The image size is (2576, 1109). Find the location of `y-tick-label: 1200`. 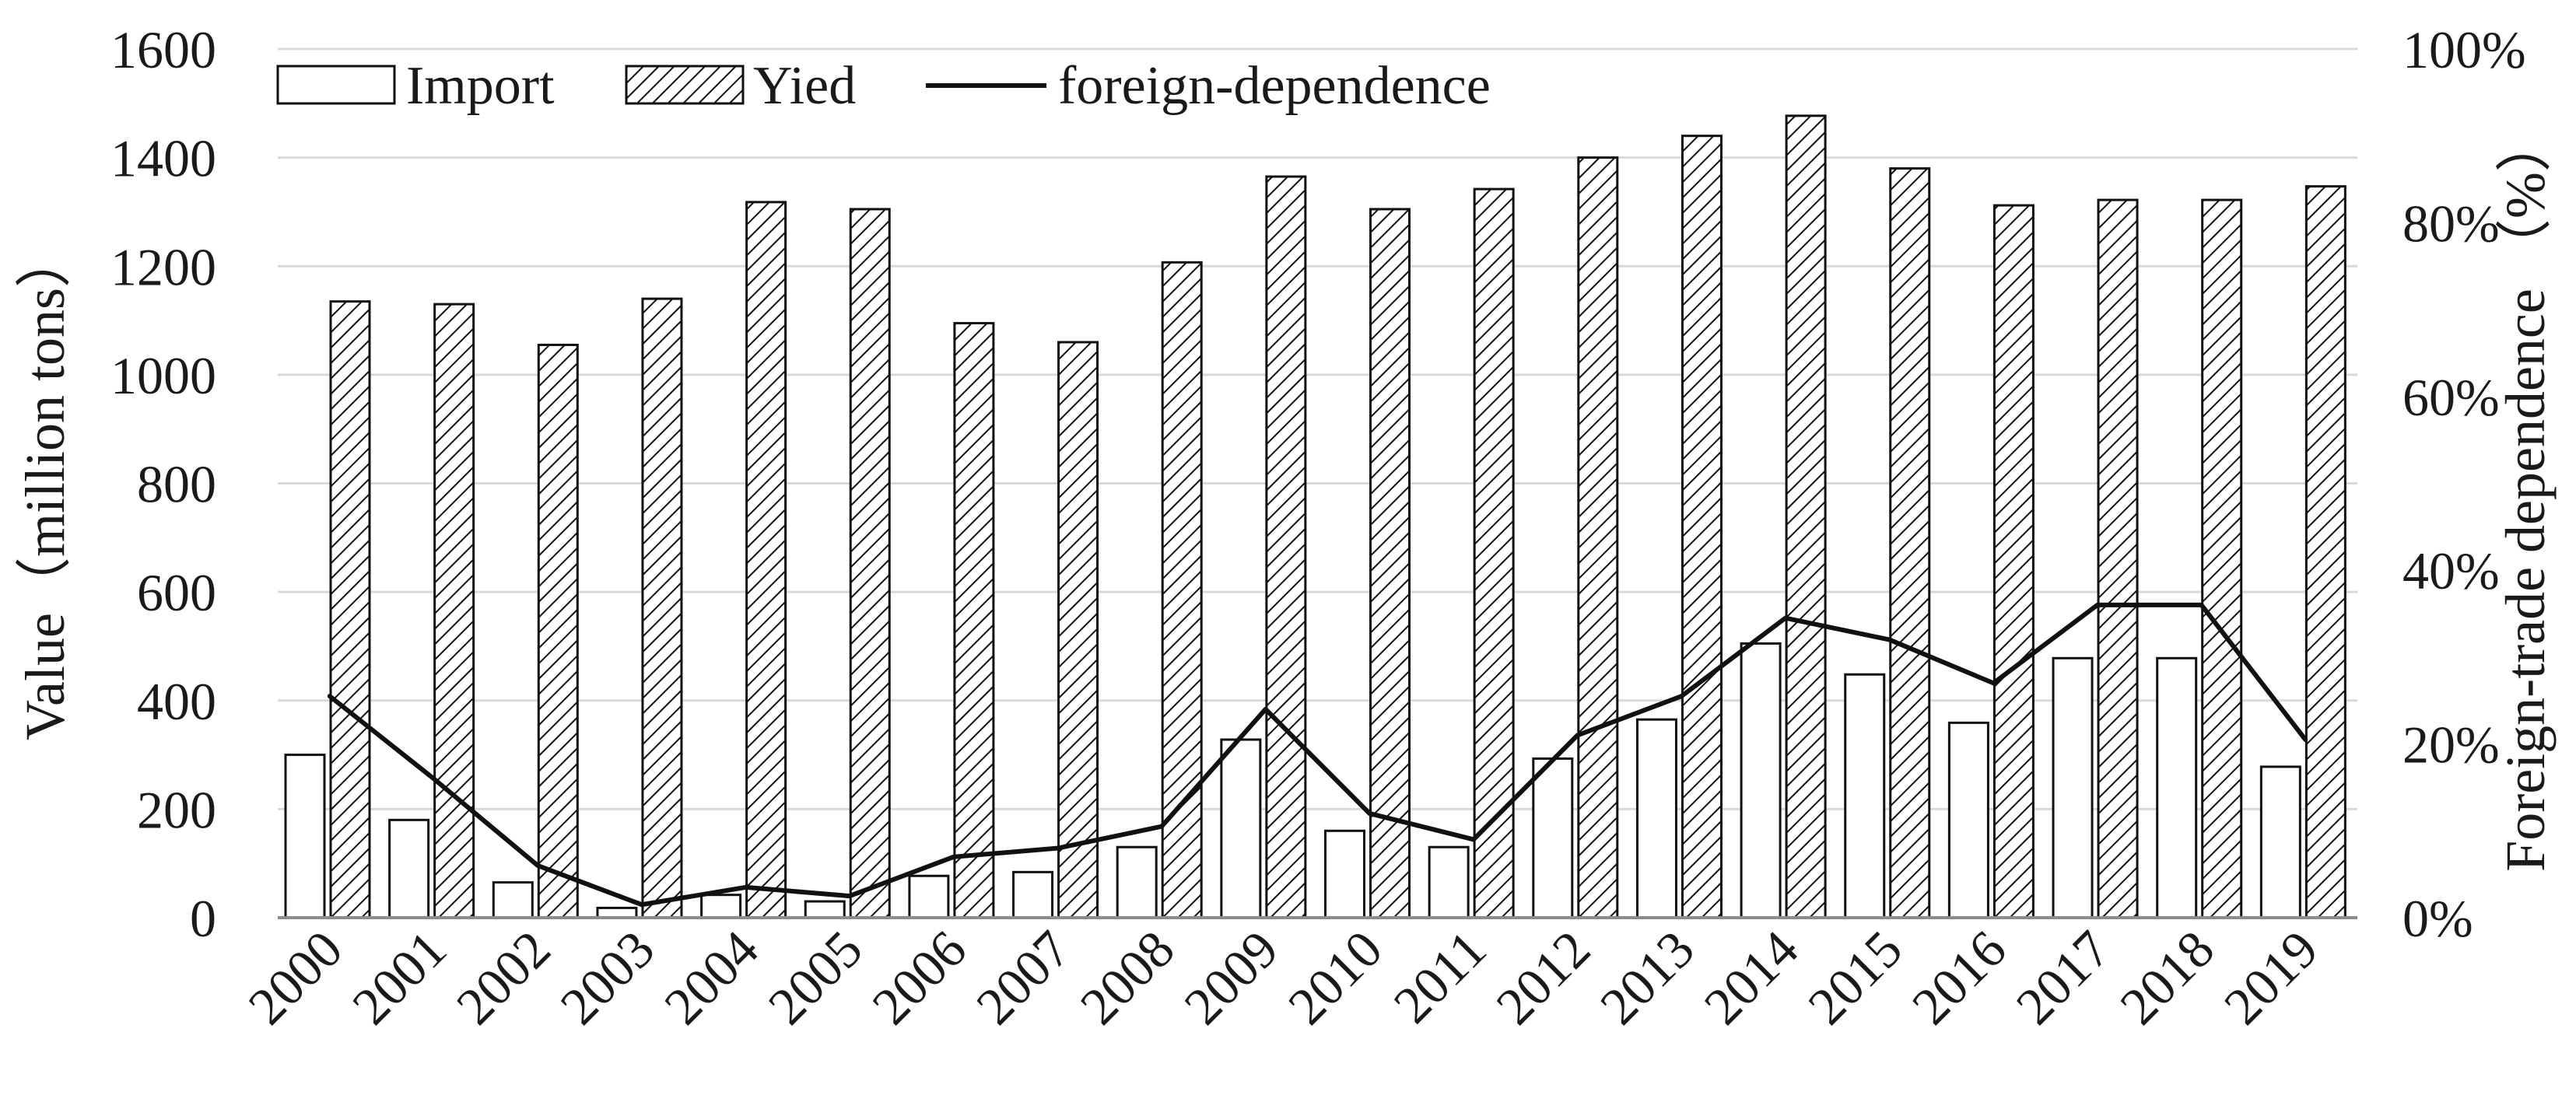

y-tick-label: 1200 is located at coordinates (163, 266).